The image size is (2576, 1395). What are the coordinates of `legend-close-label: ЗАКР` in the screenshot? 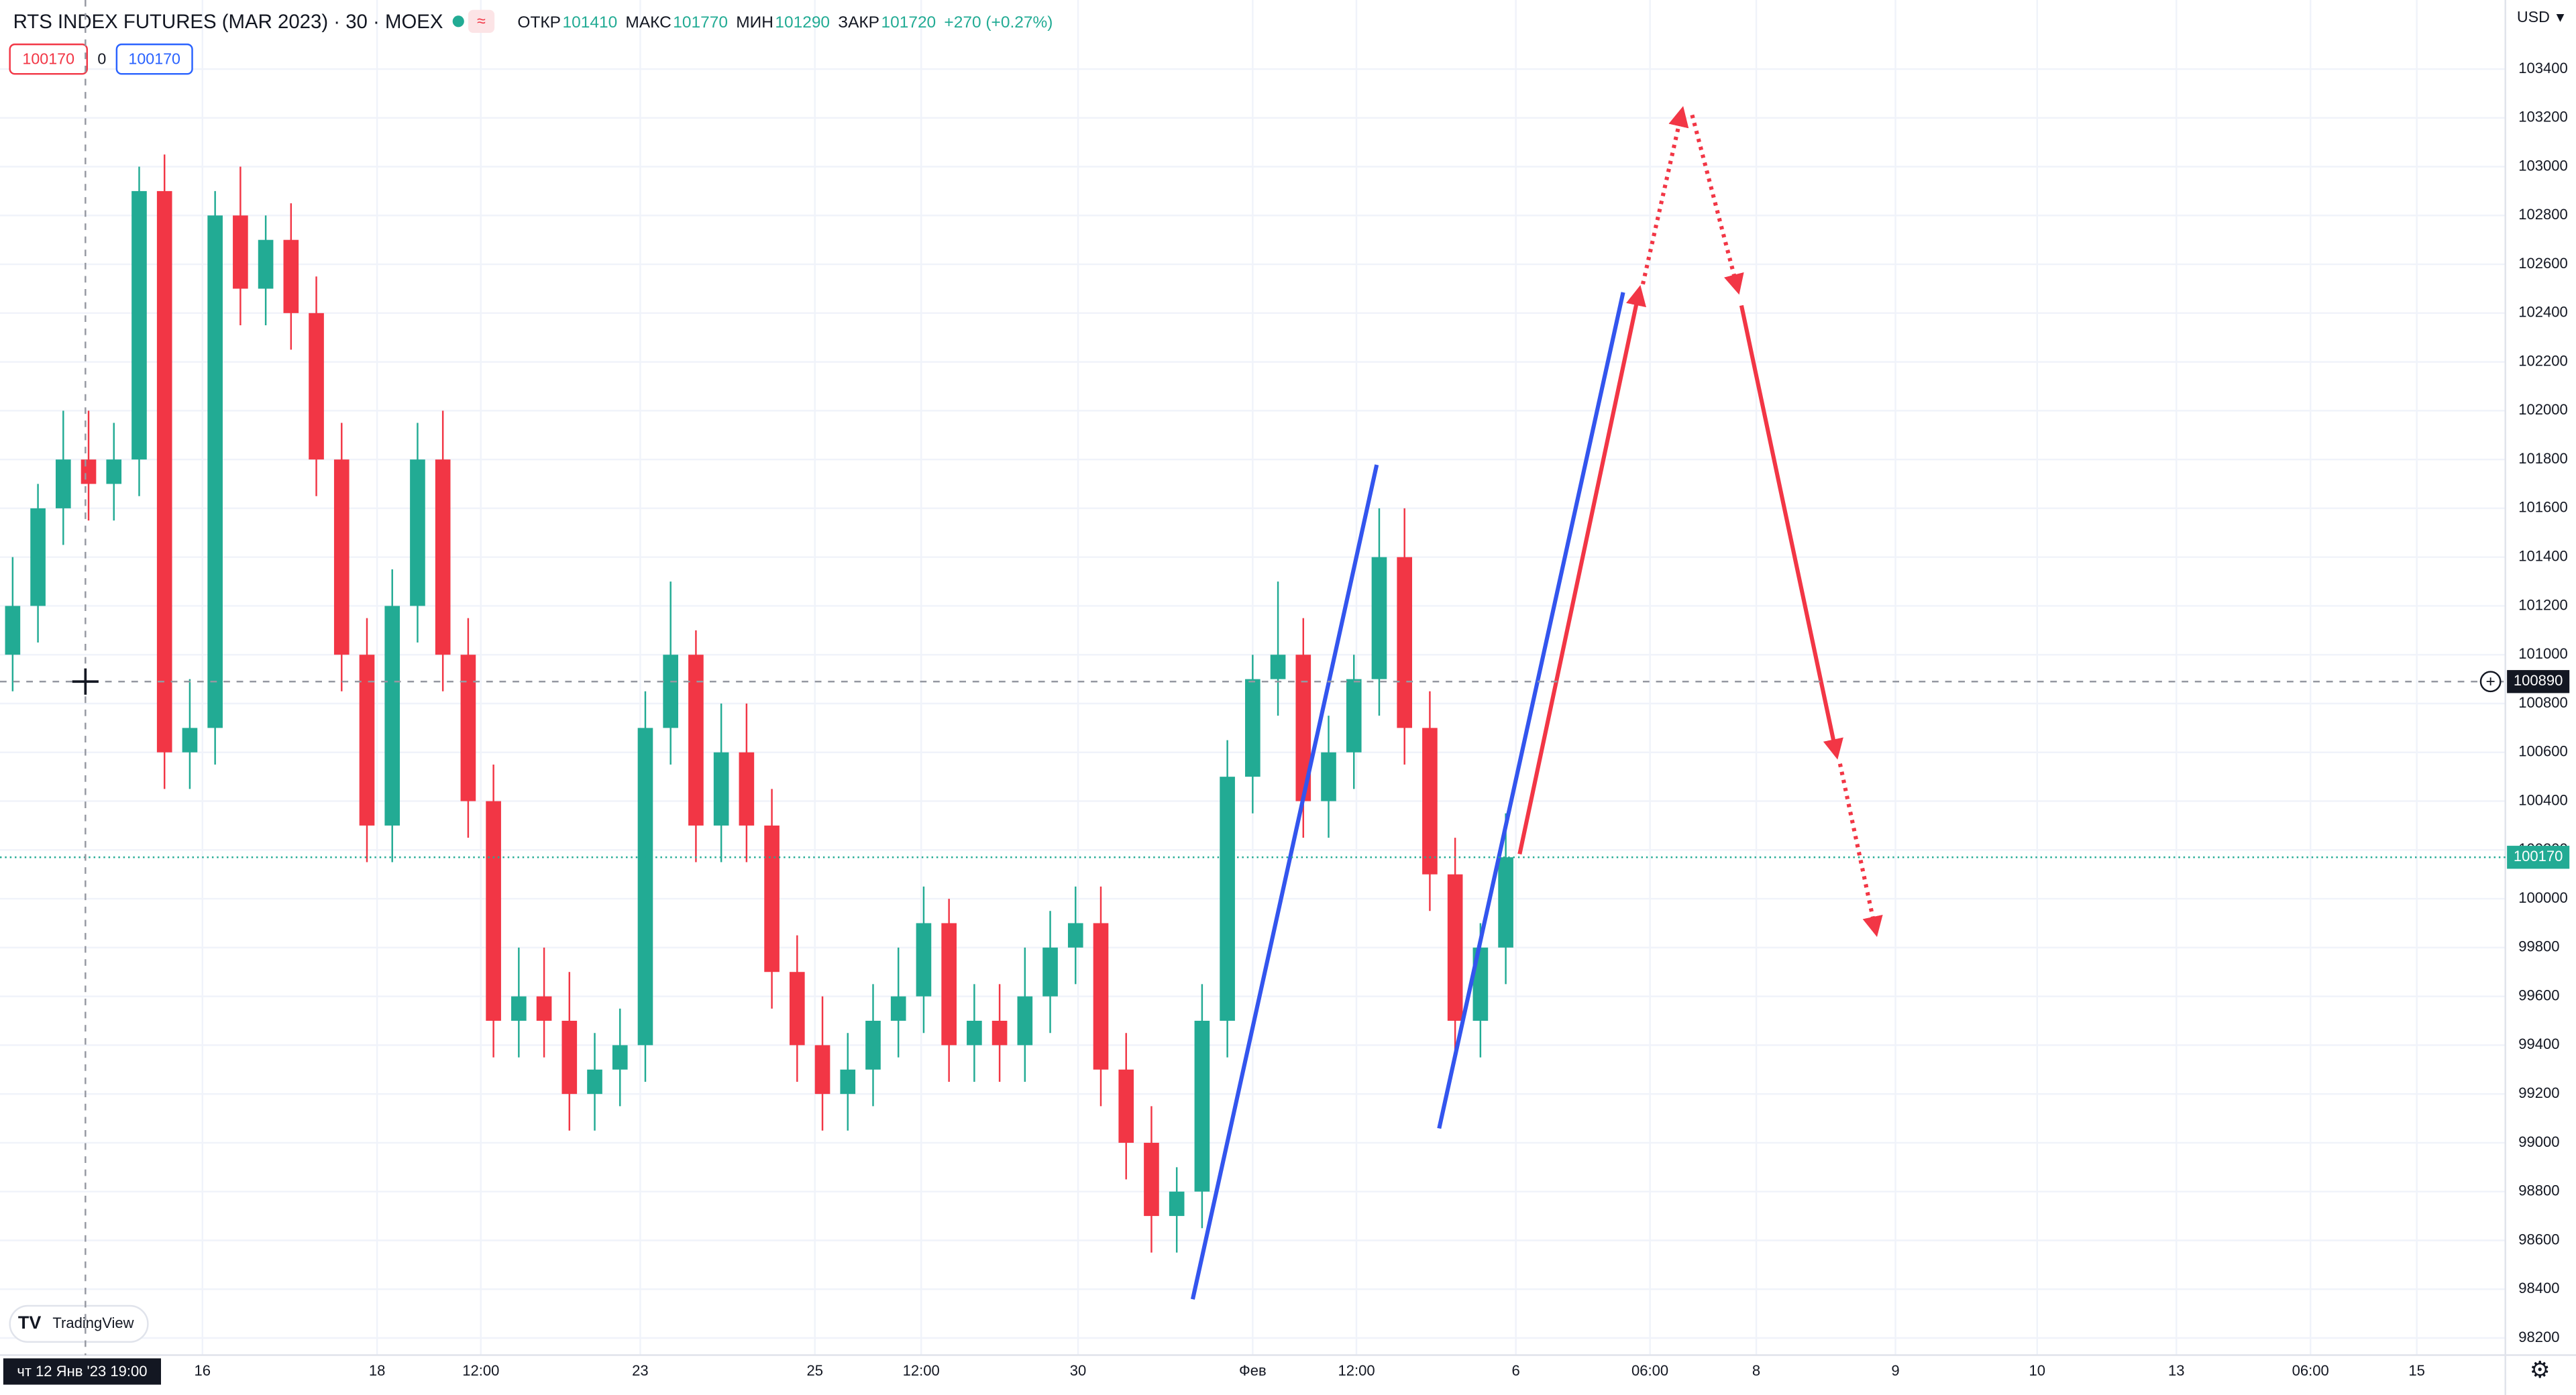 It's located at (858, 22).